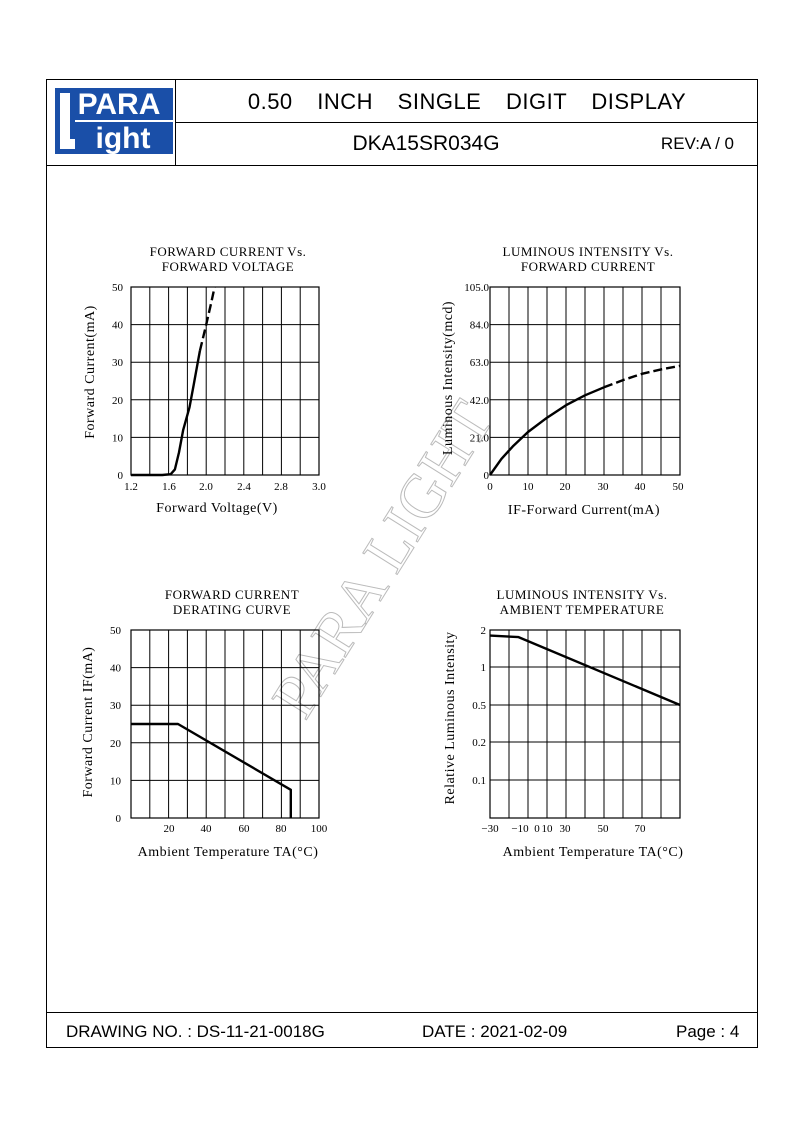 This screenshot has width=794, height=1123. I want to click on header-divider-middle, so click(466, 122).